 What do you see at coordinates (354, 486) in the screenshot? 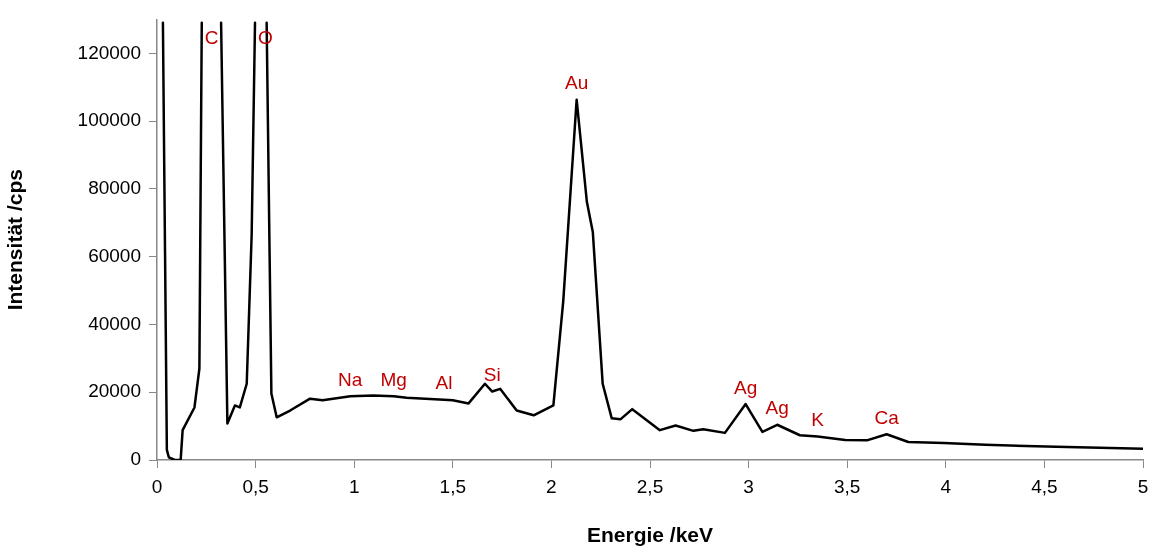
I see `x-tick-label: 1` at bounding box center [354, 486].